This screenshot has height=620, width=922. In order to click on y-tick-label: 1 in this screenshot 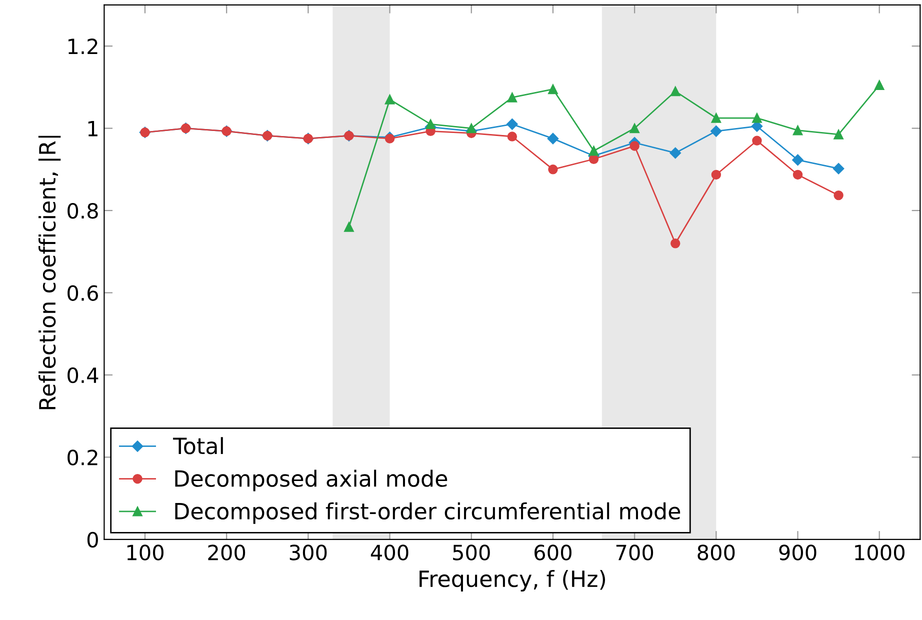, I will do `click(93, 128)`.